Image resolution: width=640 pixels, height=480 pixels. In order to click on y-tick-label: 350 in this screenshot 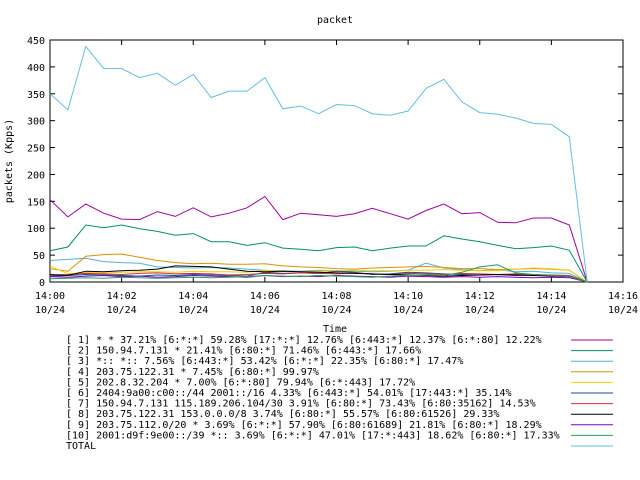, I will do `click(36, 95)`.